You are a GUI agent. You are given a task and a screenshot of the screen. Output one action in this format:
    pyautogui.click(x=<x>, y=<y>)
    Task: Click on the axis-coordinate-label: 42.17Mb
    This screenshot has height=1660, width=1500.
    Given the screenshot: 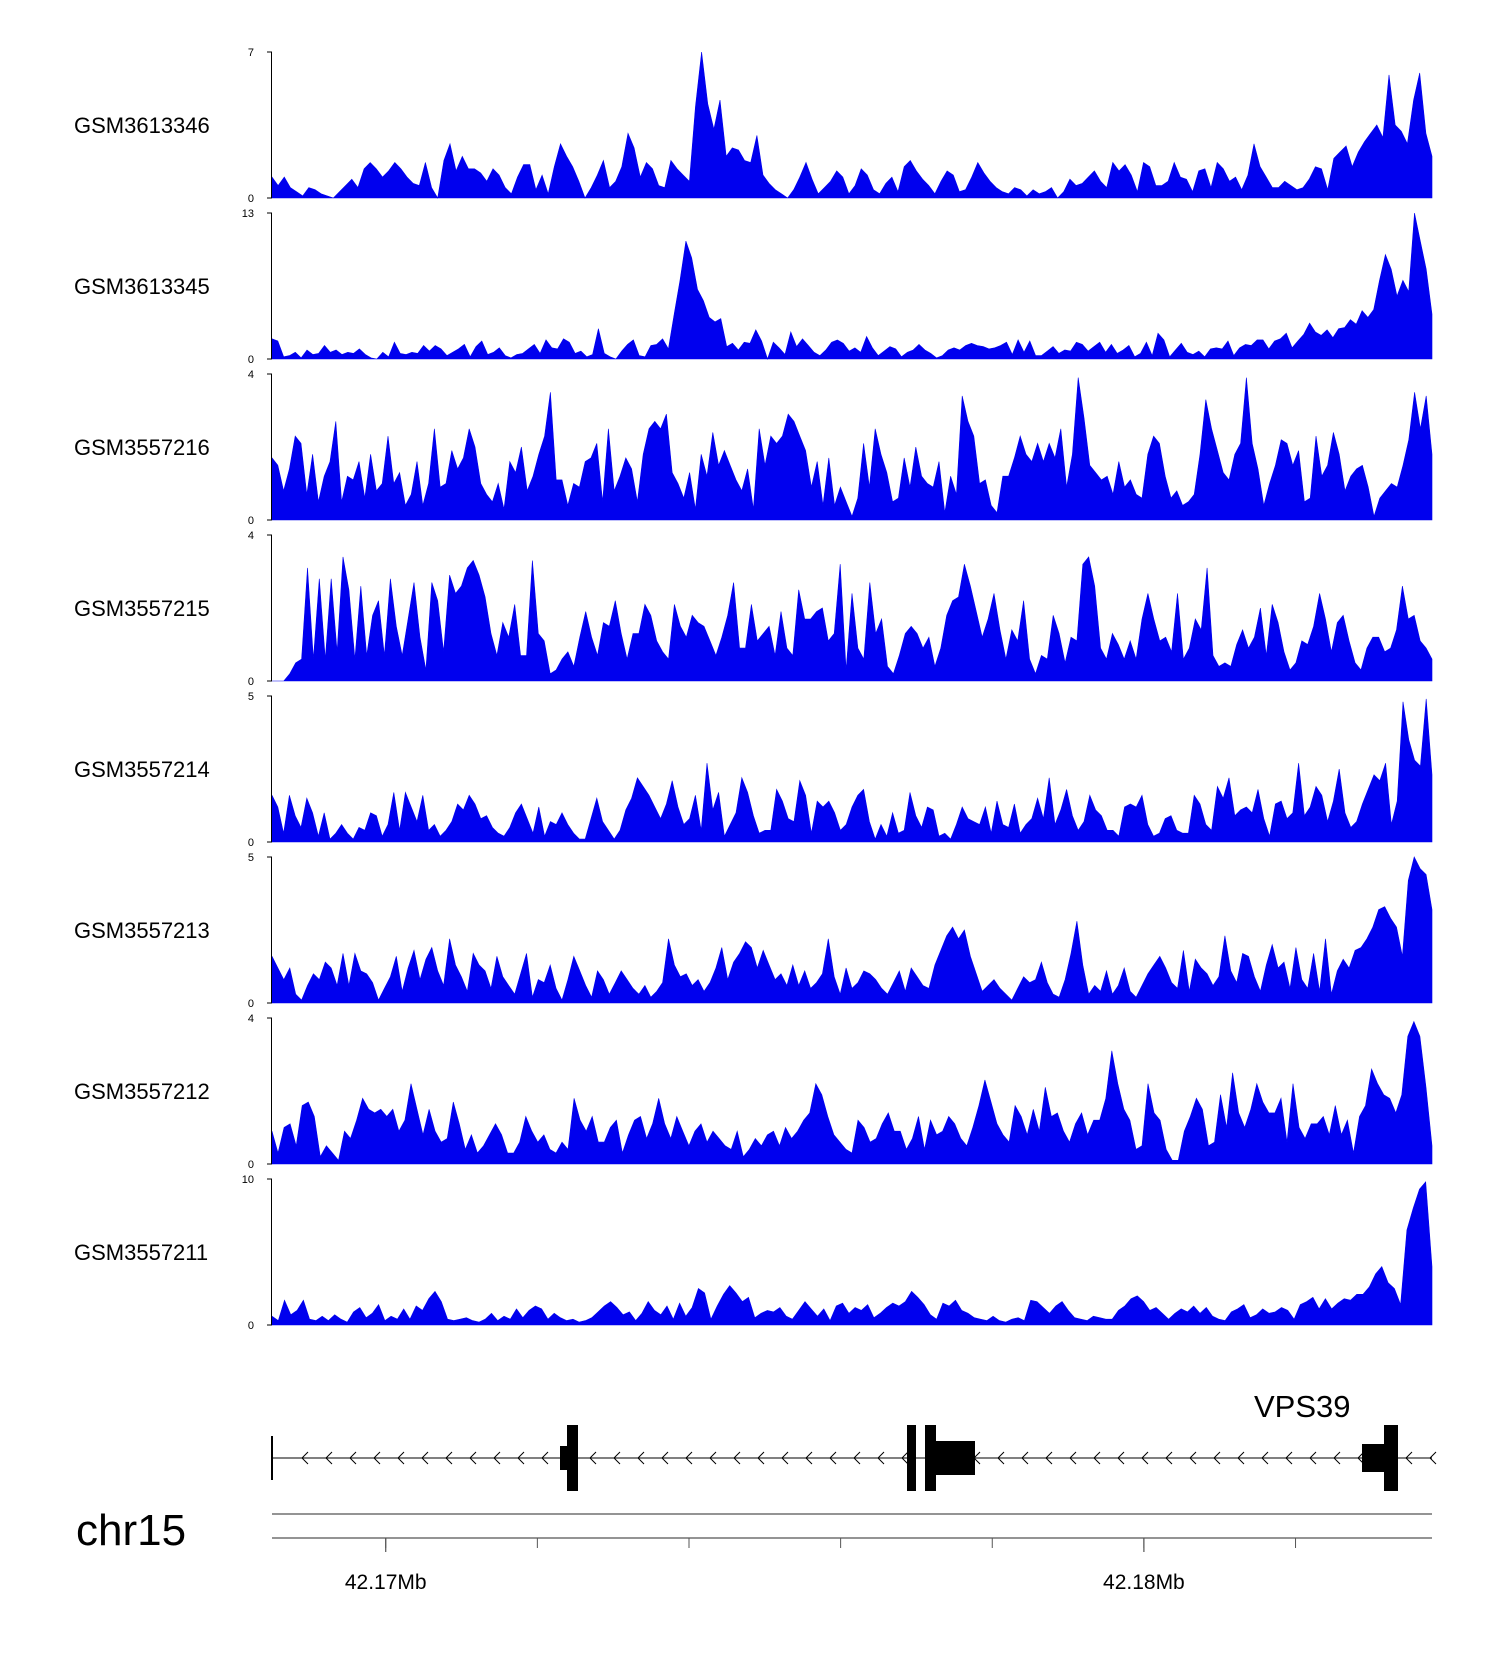 What is the action you would take?
    pyautogui.click(x=386, y=1582)
    